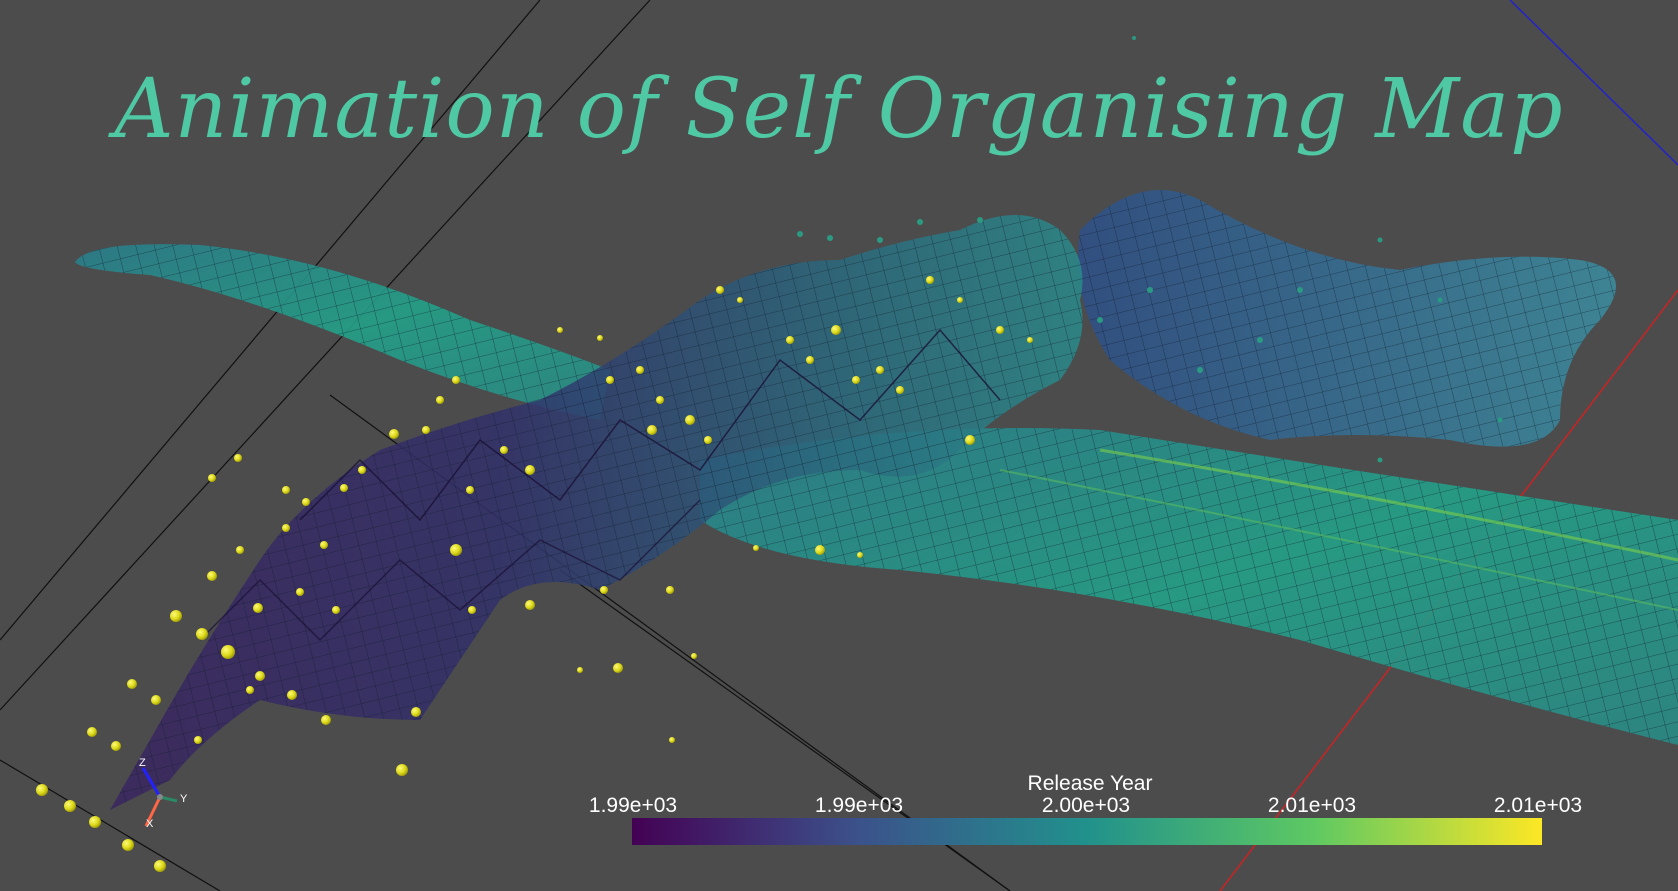 The height and width of the screenshot is (891, 1678). I want to click on som-surface-back, so click(1347, 318).